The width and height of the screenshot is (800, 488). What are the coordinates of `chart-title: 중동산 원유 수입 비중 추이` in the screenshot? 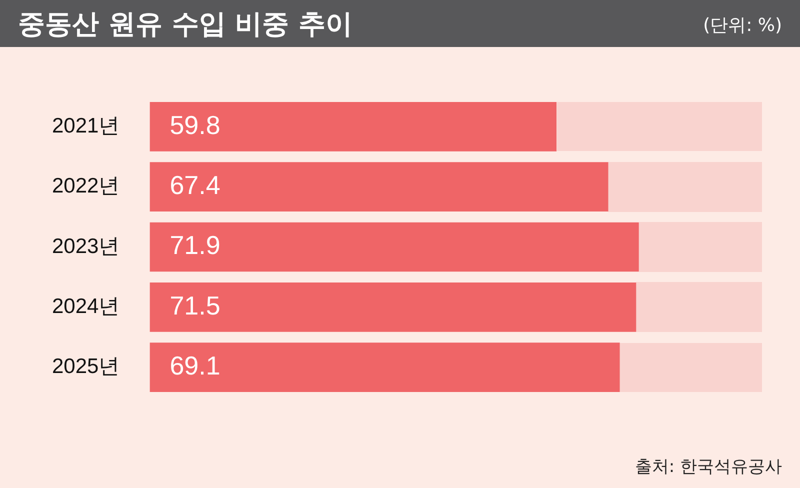 It's located at (185, 25).